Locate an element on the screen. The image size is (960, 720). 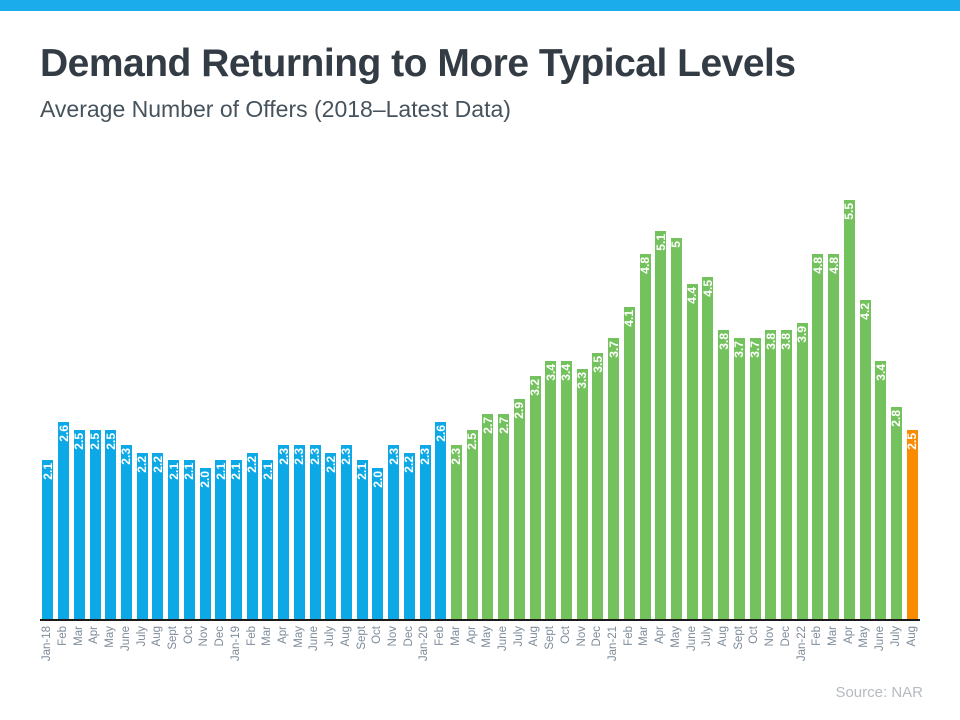
source-credit: Source: NAR is located at coordinates (879, 692).